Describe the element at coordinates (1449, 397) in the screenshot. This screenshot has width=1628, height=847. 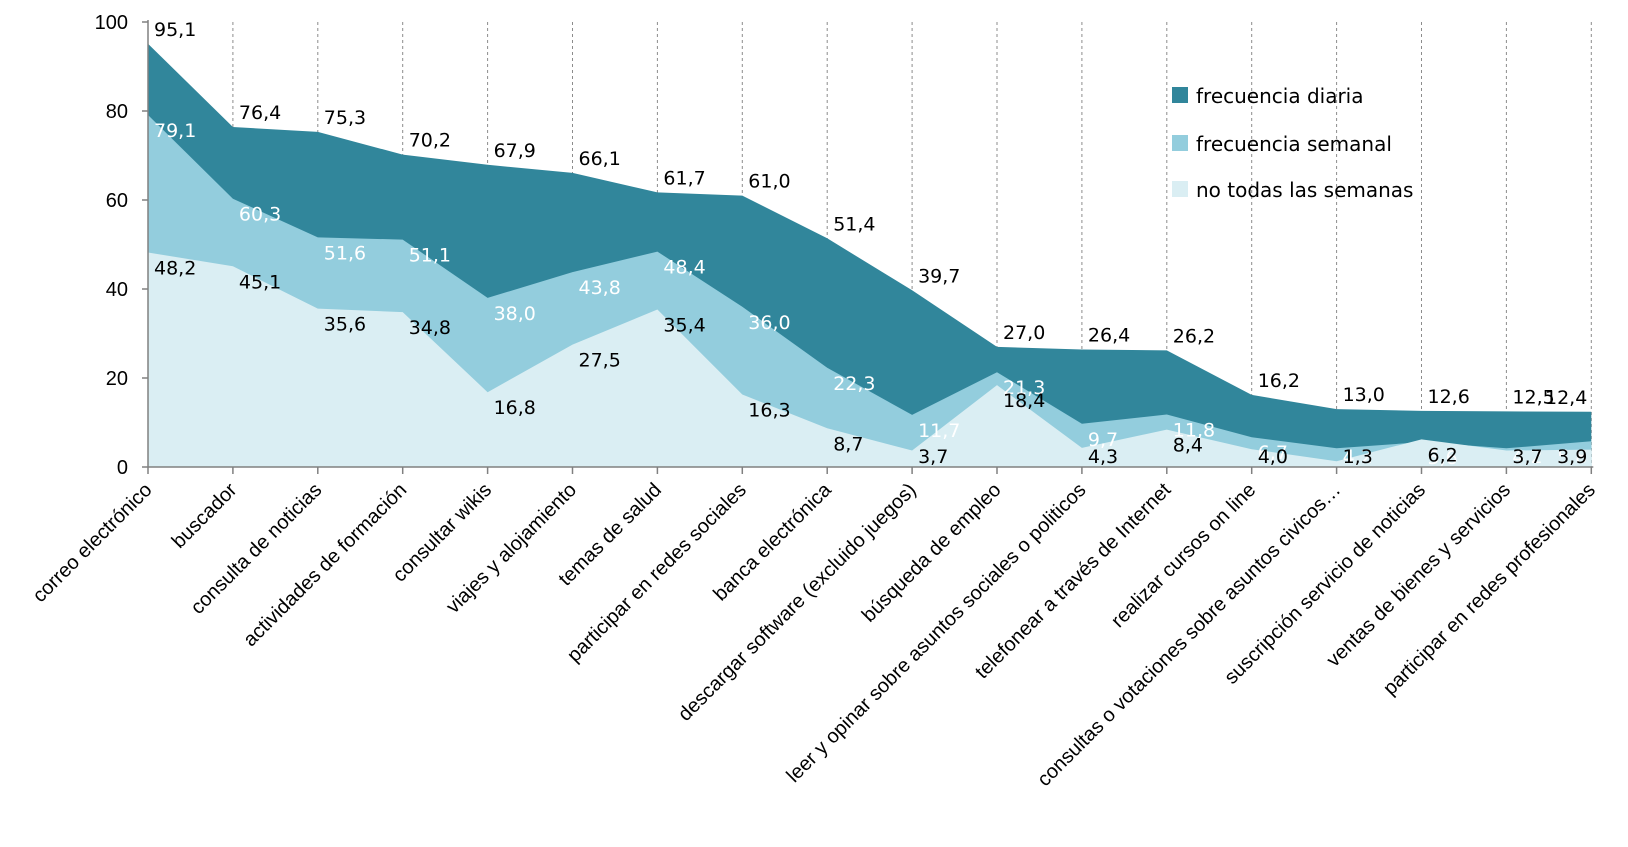
I see `data-label-s0-15: 12,6` at that location.